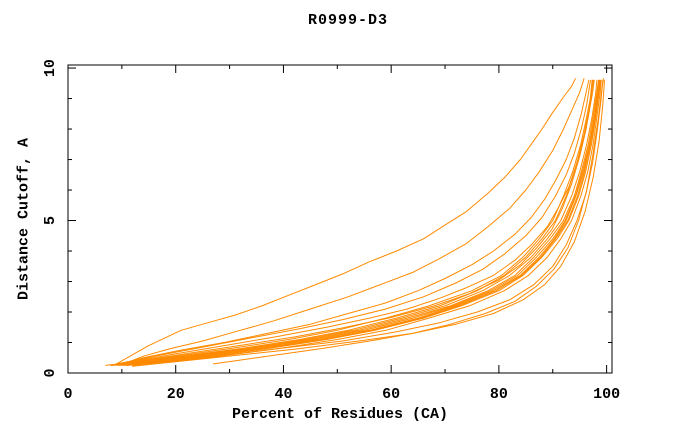  Describe the element at coordinates (176, 394) in the screenshot. I see `x-tick-label-20: 20` at that location.